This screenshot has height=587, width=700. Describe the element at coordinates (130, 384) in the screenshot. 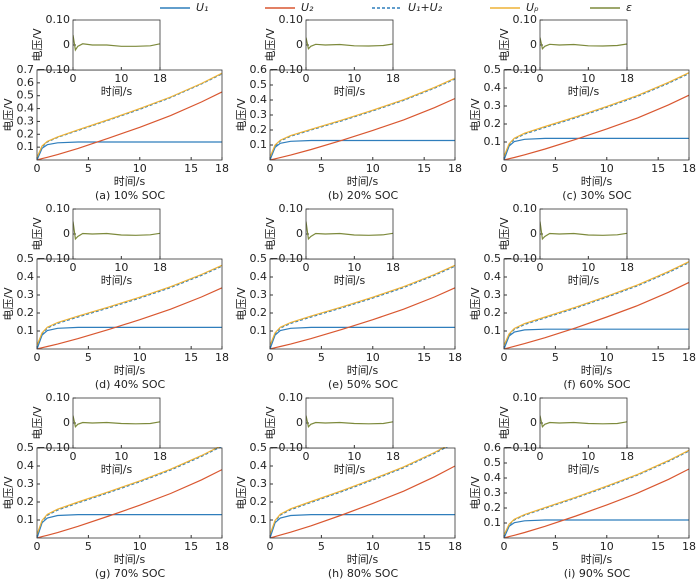

I see `panel-caption: (d) 40% SOC` at that location.